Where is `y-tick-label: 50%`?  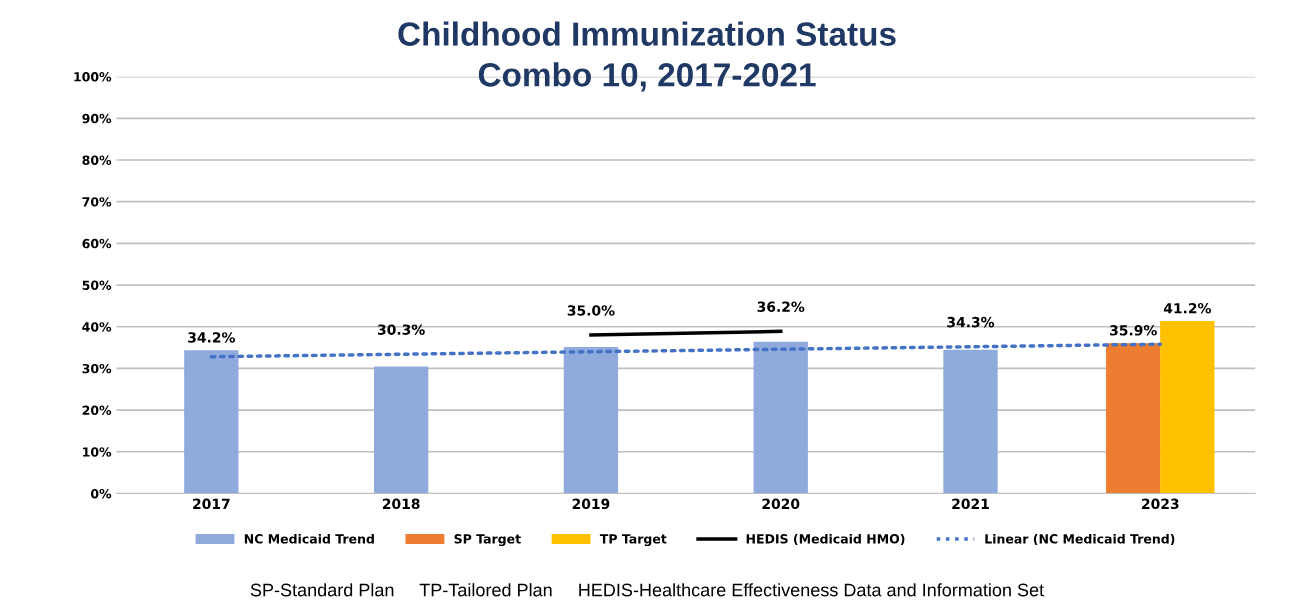
y-tick-label: 50% is located at coordinates (97, 285).